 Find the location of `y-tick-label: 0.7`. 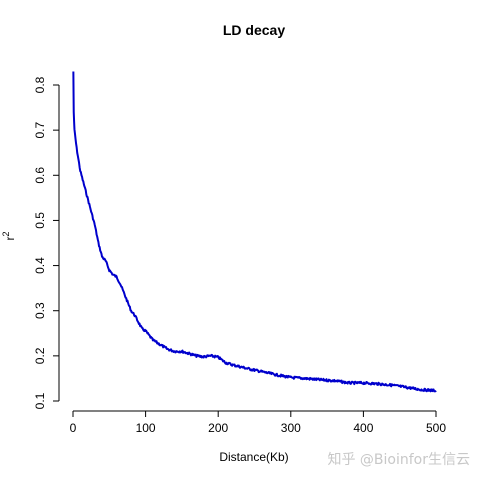

y-tick-label: 0.7 is located at coordinates (40, 129).